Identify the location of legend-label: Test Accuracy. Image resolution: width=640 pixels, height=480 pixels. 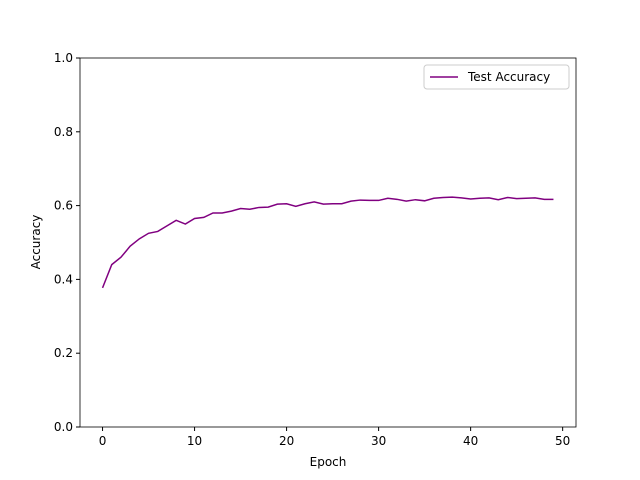
(508, 77).